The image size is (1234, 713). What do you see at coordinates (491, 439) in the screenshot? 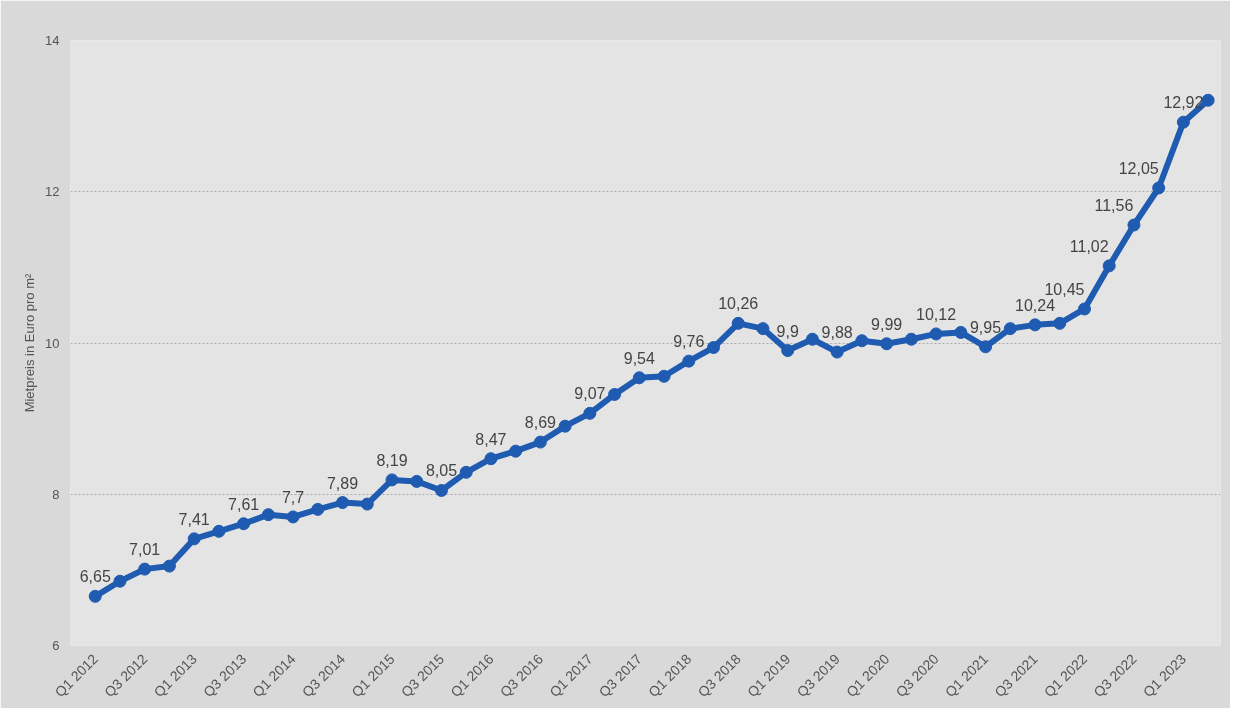
I see `data-label: 8,47` at bounding box center [491, 439].